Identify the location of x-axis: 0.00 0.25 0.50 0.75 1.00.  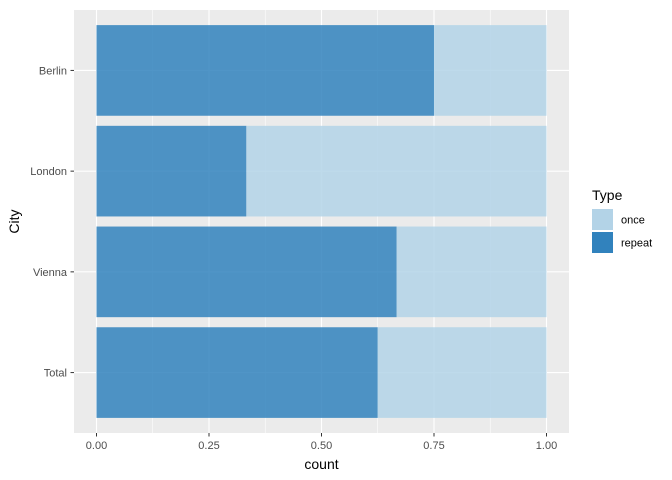
(321, 442).